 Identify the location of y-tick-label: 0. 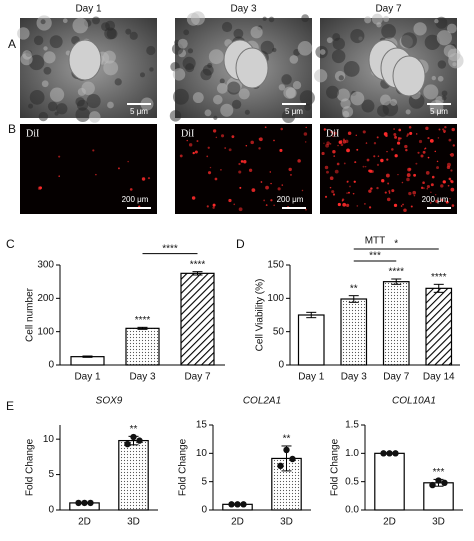
(204, 510).